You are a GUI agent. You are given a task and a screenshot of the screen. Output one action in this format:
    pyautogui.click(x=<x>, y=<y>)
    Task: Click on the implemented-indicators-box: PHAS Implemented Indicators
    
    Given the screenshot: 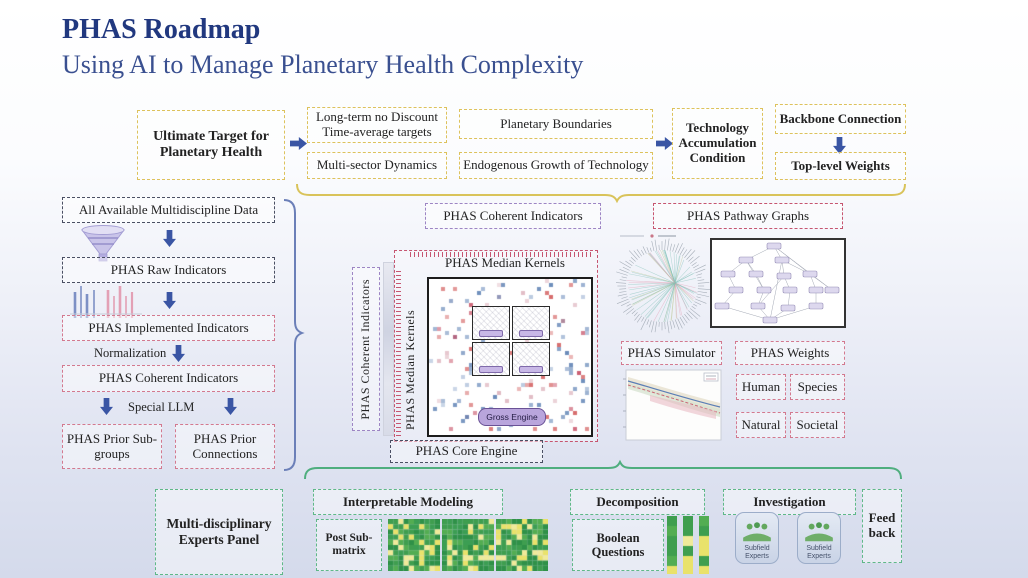 What is the action you would take?
    pyautogui.click(x=168, y=328)
    